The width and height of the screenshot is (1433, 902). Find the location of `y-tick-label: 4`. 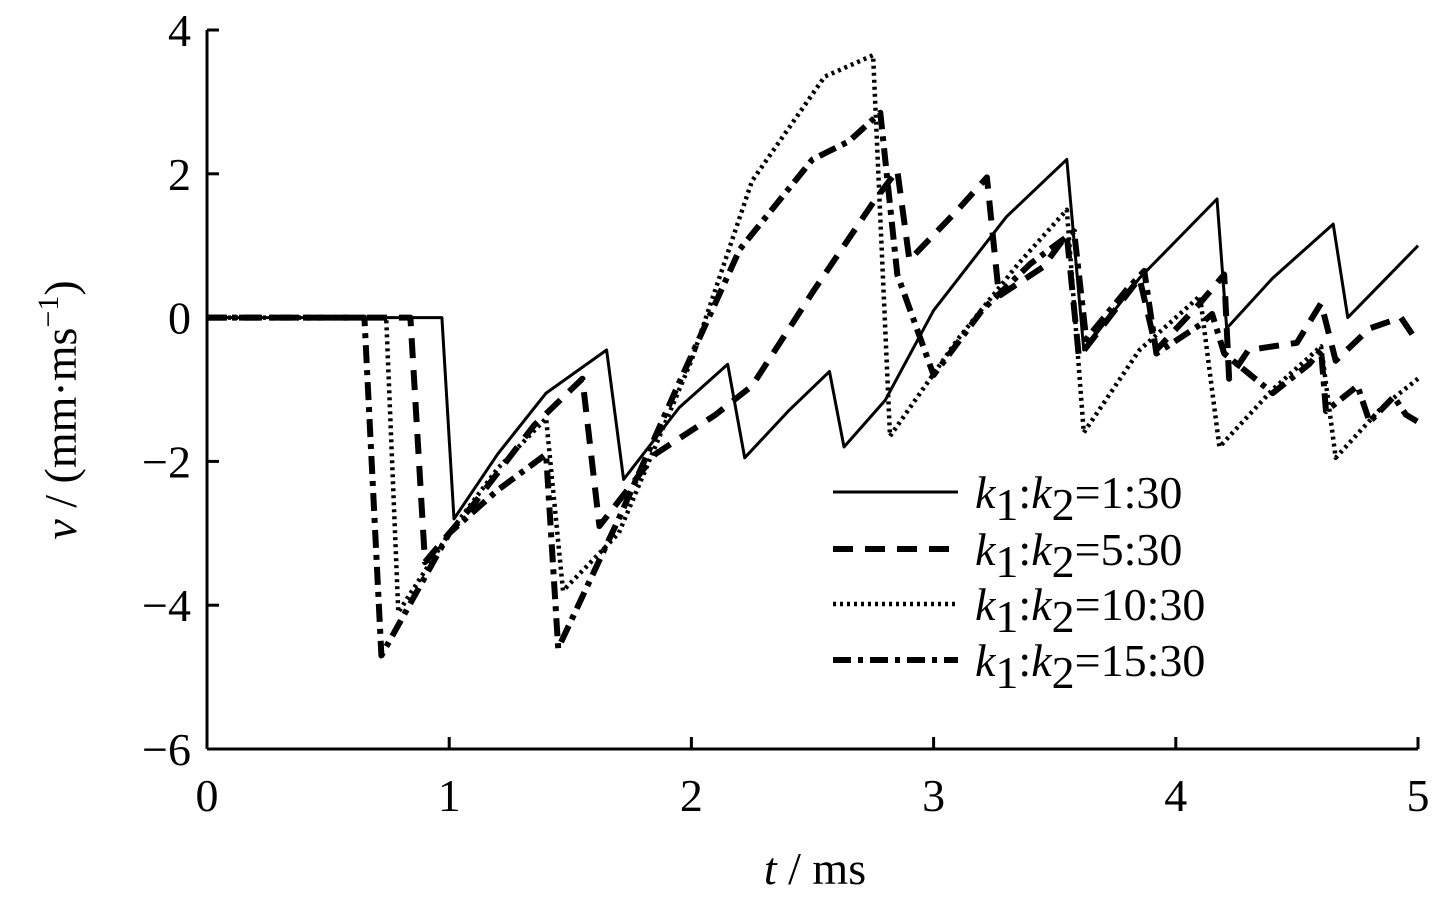

y-tick-label: 4 is located at coordinates (179, 30).